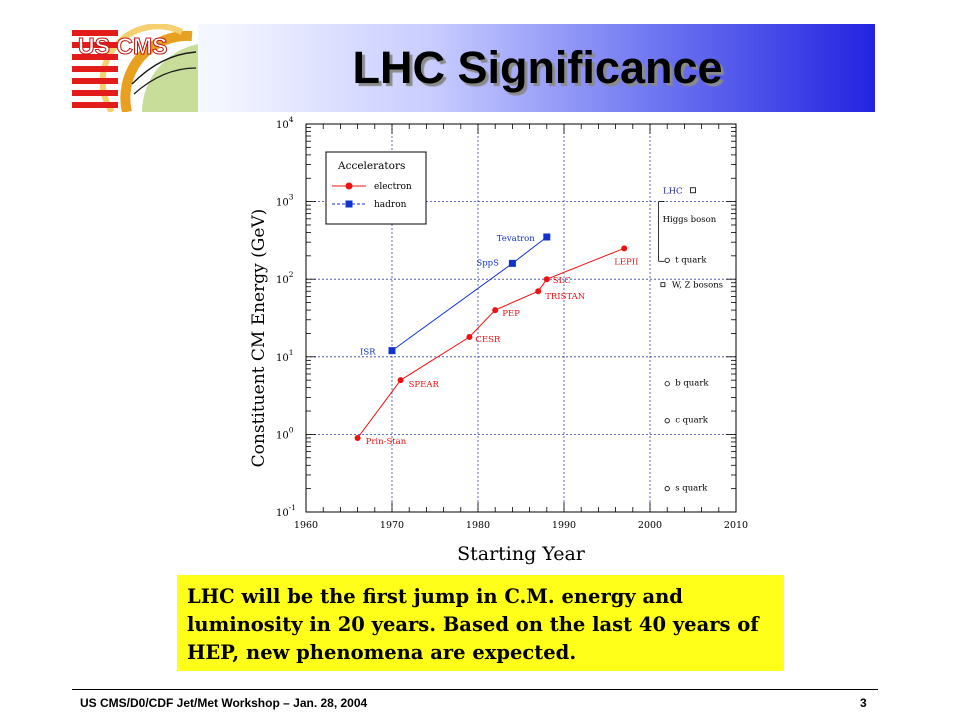 This screenshot has width=960, height=720. I want to click on y-tick-label: 10⁻¹, so click(286, 511).